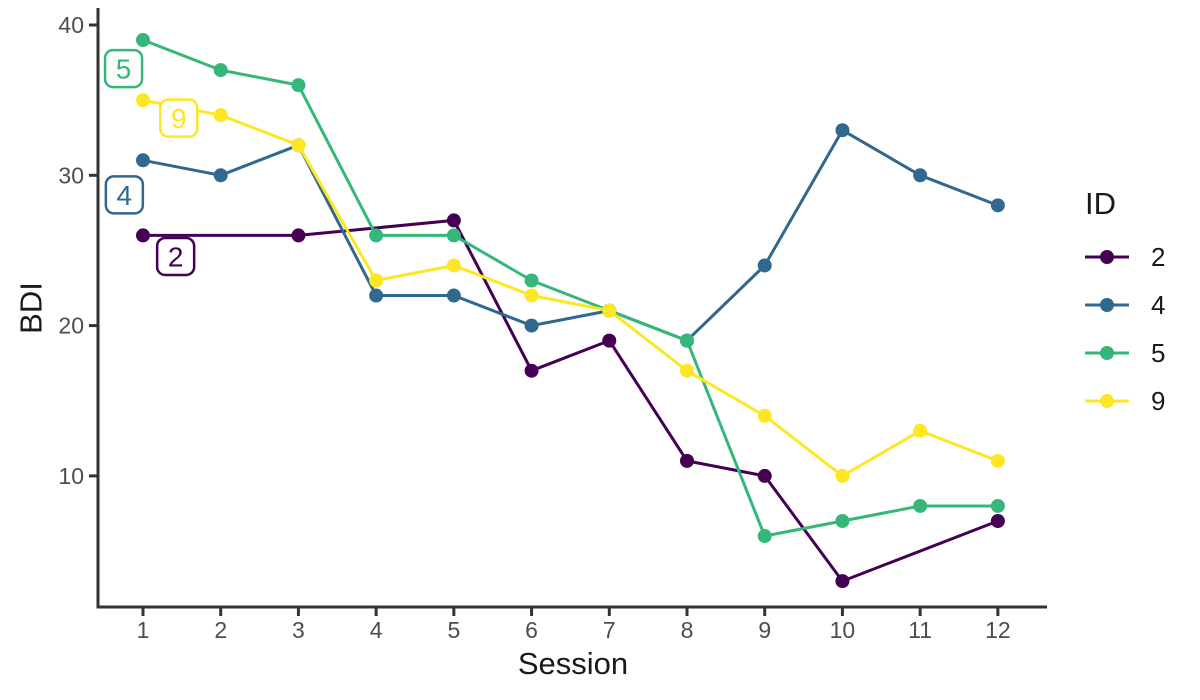 This screenshot has height=700, width=1200. What do you see at coordinates (71, 476) in the screenshot?
I see `y-tick-label: 10` at bounding box center [71, 476].